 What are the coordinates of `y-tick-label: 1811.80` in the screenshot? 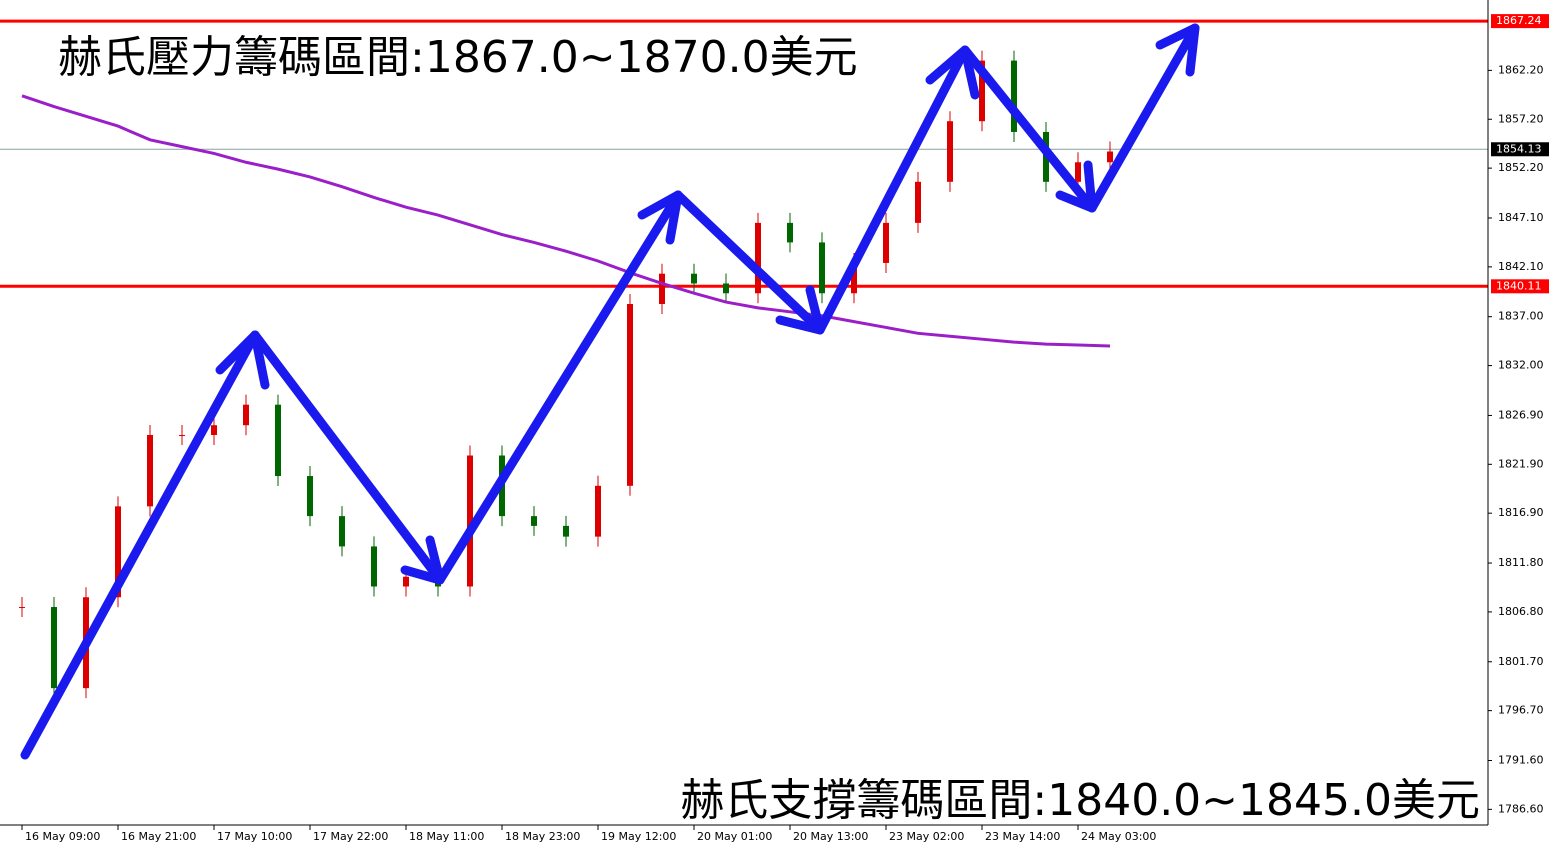 It's located at (1521, 562).